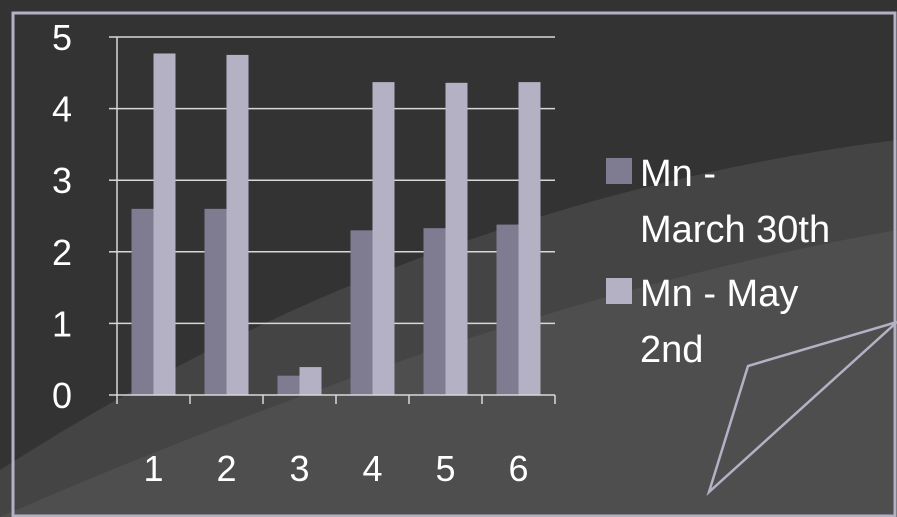 This screenshot has width=897, height=517. I want to click on y-tick-label: 2, so click(62, 252).